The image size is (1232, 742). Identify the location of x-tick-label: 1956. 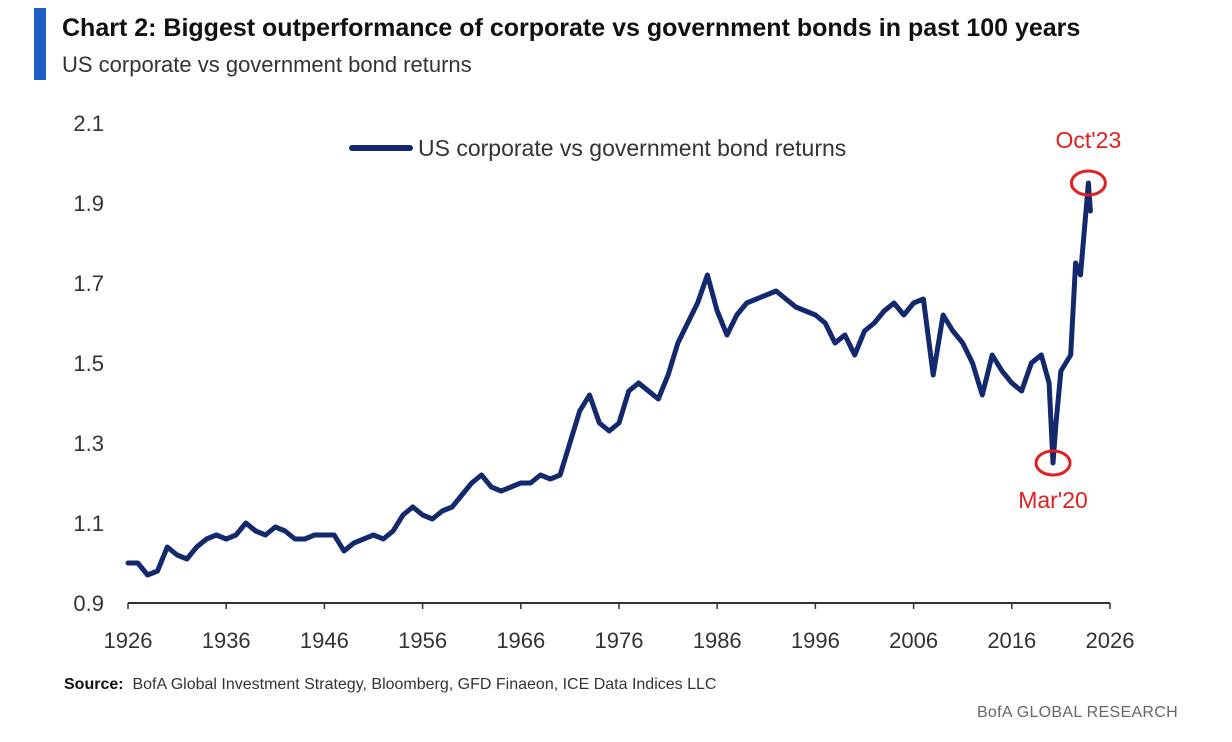
(422, 640).